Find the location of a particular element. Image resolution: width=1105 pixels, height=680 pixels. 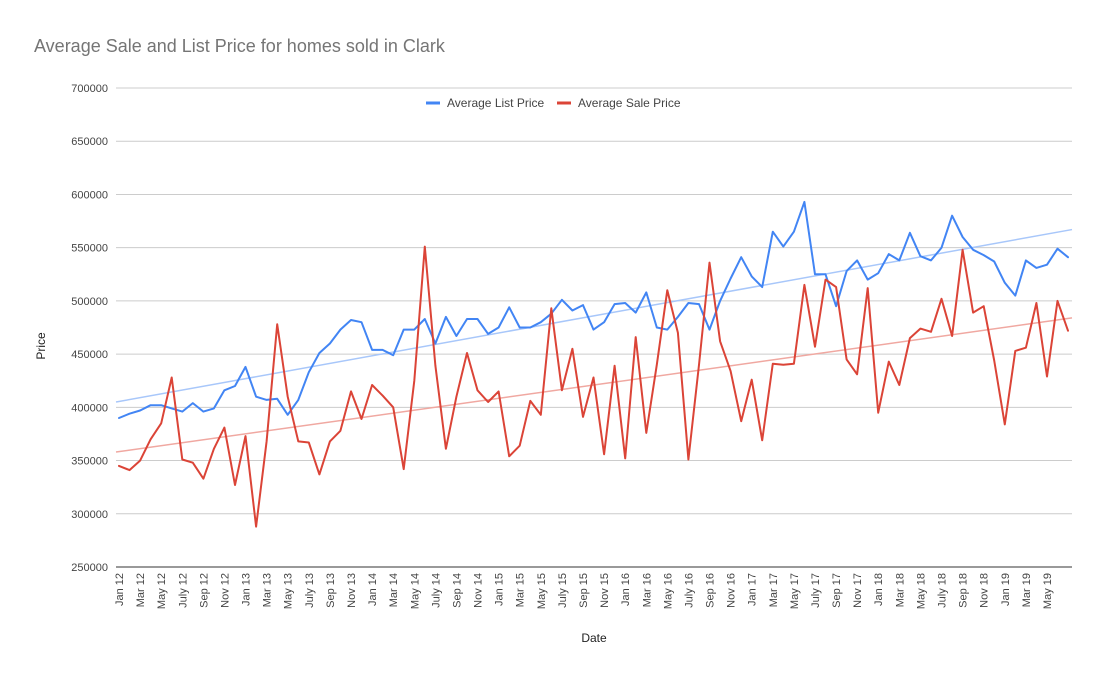

y-tick-label: 450000 is located at coordinates (89, 355).